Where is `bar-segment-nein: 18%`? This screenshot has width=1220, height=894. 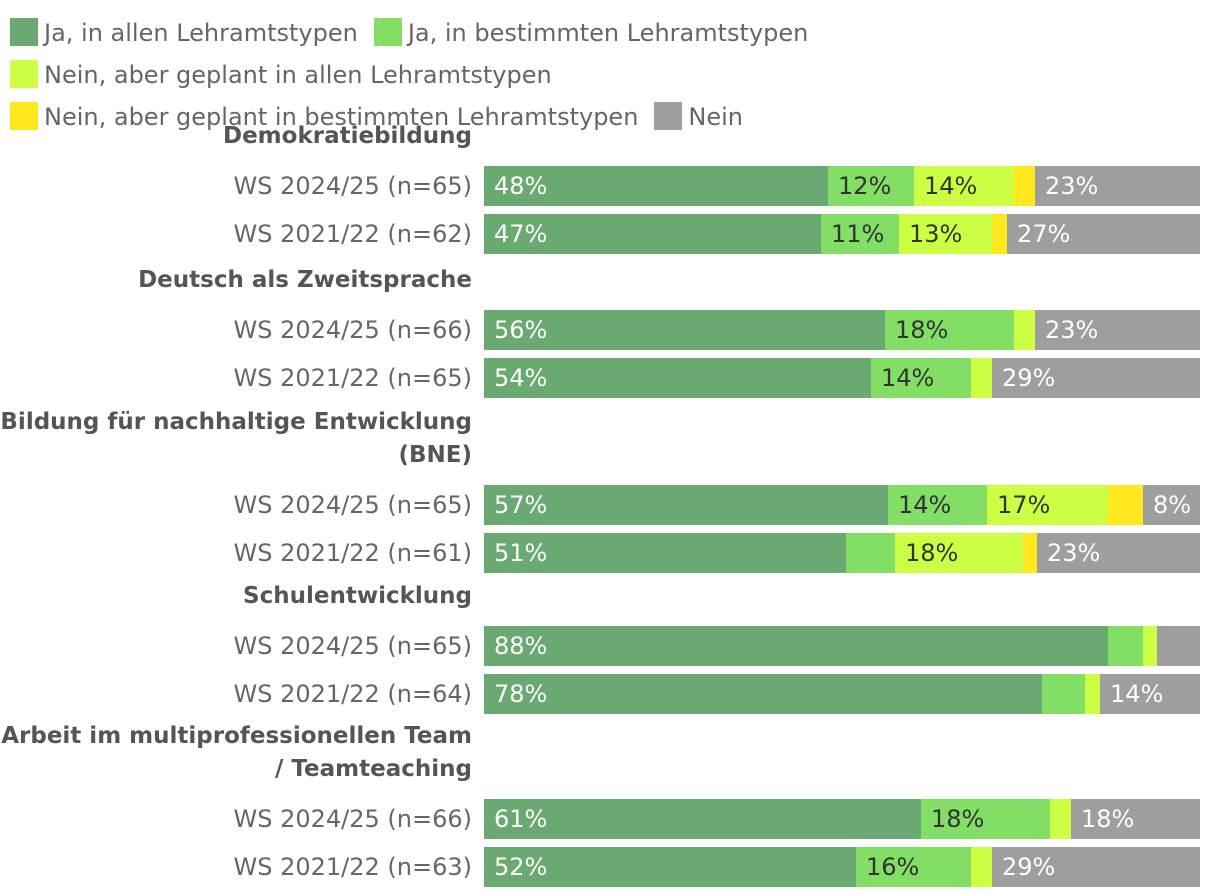
bar-segment-nein: 18% is located at coordinates (1135, 819).